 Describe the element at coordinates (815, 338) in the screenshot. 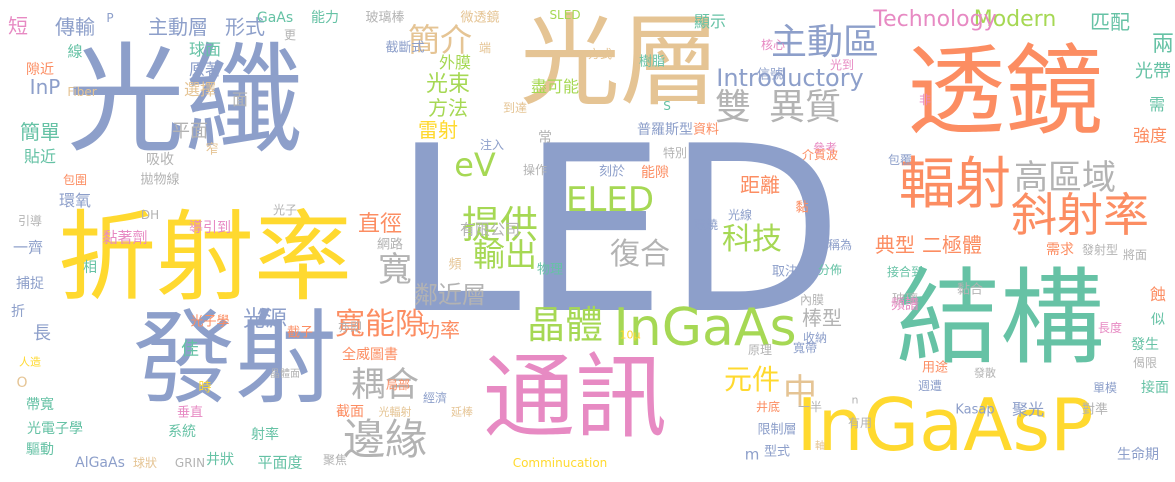

I see `cloud-word: 收納` at that location.